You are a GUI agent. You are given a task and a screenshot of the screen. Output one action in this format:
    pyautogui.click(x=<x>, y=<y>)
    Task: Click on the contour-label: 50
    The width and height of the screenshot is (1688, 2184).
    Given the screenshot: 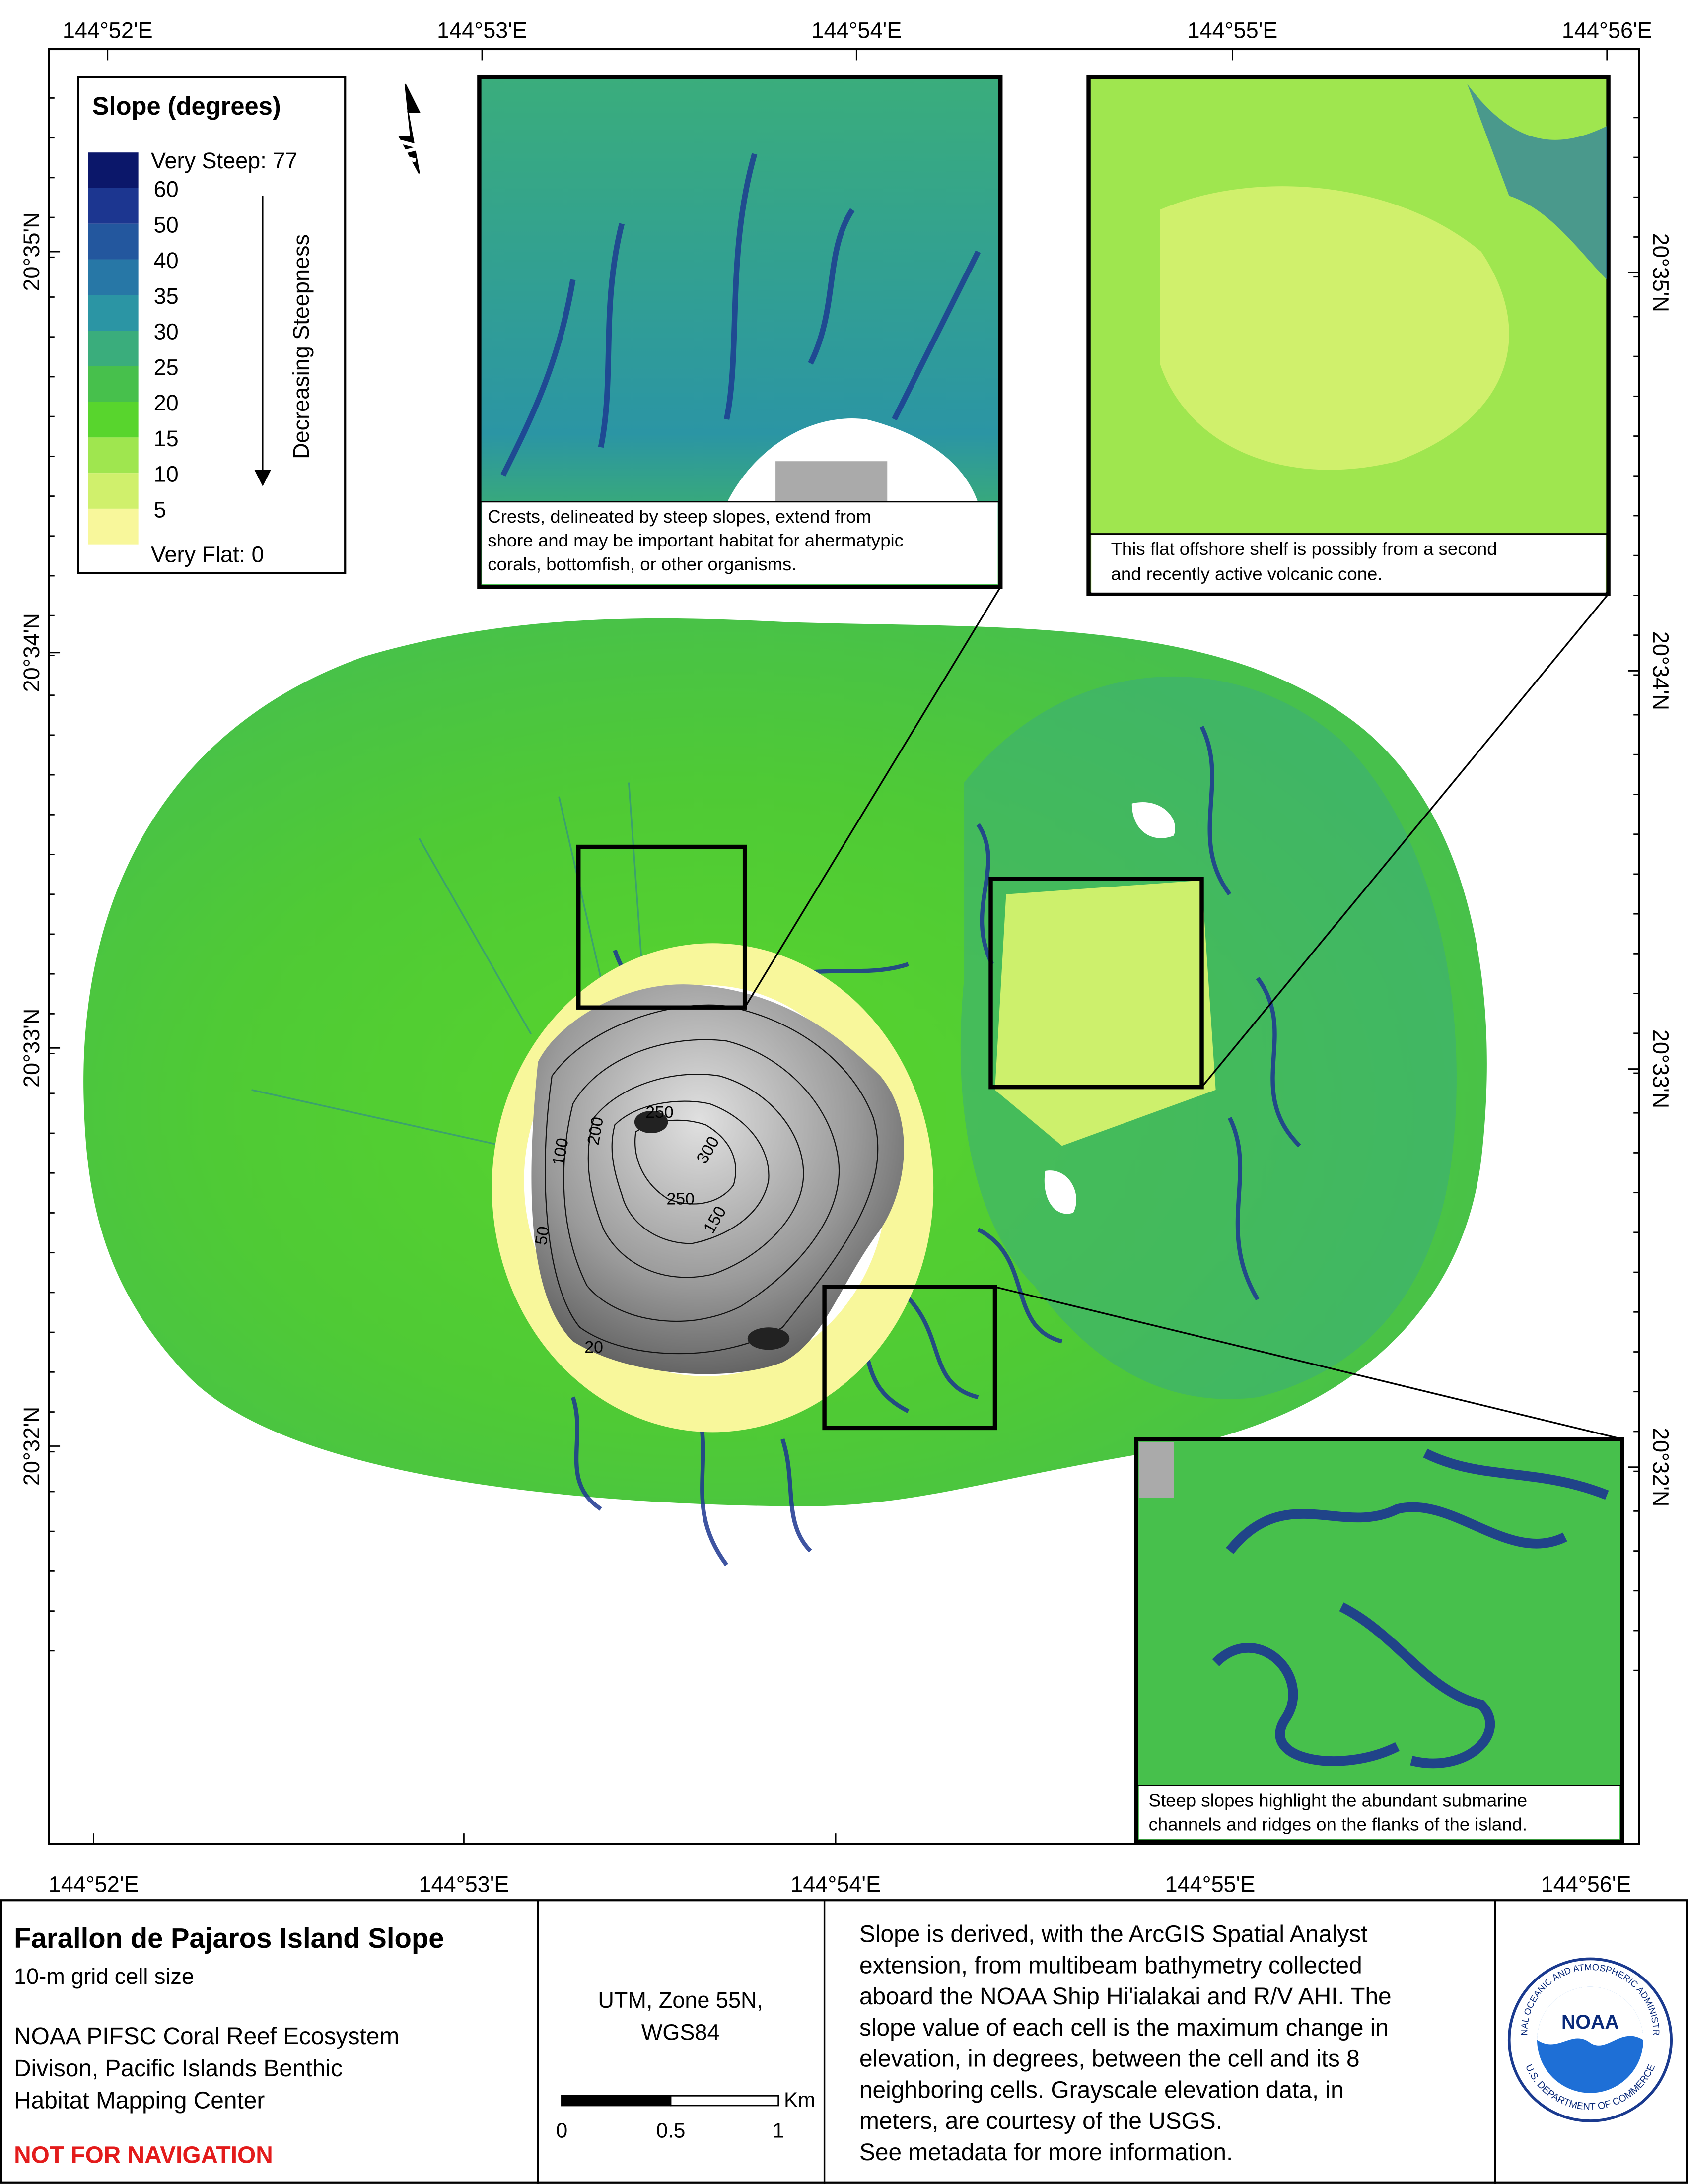 What is the action you would take?
    pyautogui.click(x=543, y=1236)
    